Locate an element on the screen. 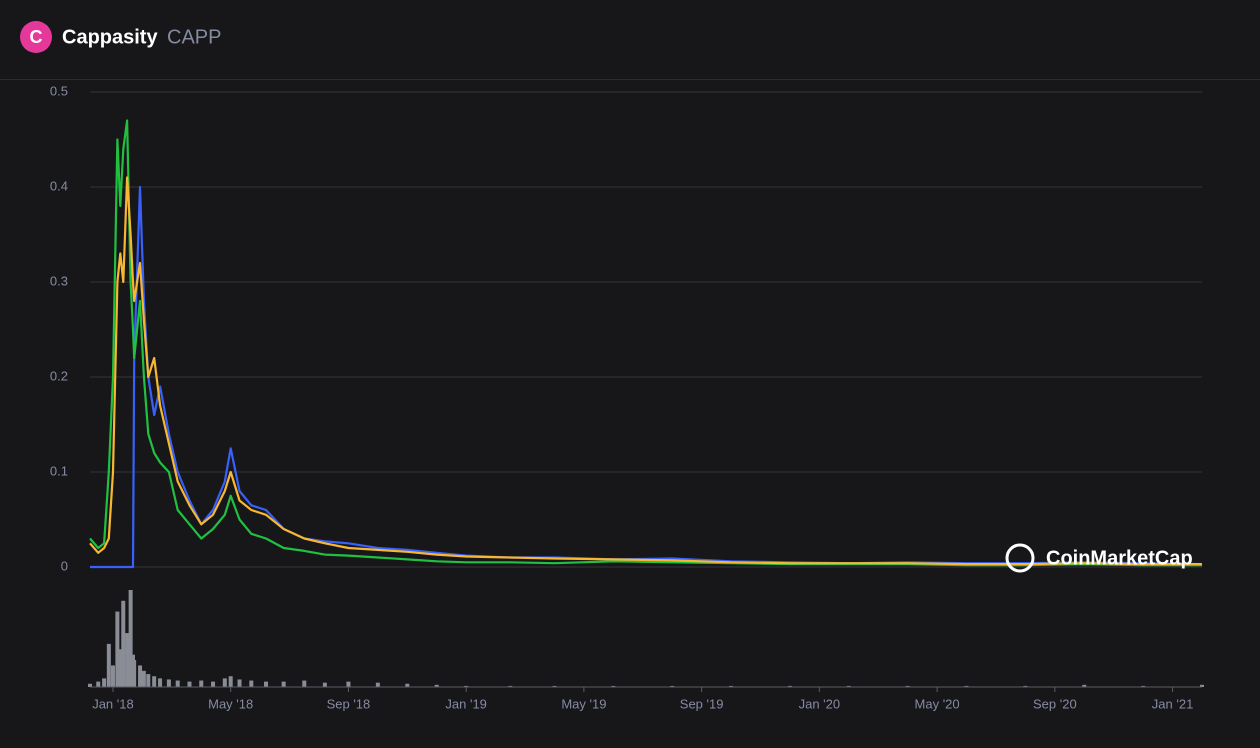  x-tick-label: Jan '18 is located at coordinates (113, 703).